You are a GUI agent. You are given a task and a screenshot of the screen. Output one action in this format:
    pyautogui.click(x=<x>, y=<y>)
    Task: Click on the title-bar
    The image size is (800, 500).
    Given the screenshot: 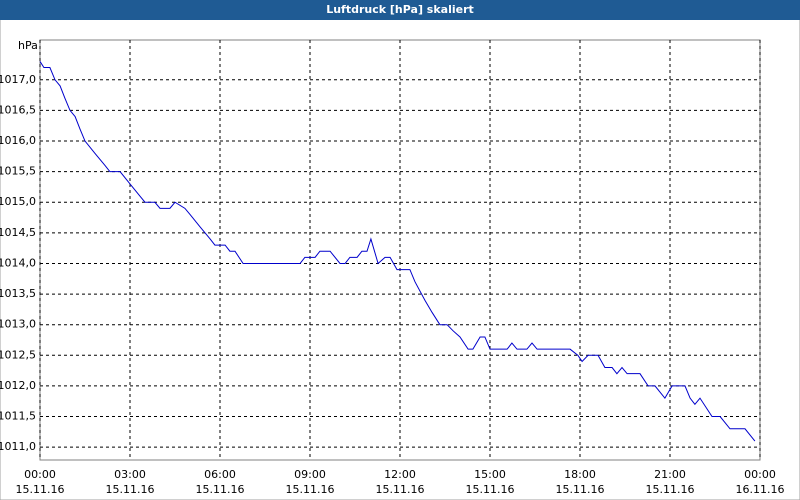 What is the action you would take?
    pyautogui.click(x=400, y=10)
    